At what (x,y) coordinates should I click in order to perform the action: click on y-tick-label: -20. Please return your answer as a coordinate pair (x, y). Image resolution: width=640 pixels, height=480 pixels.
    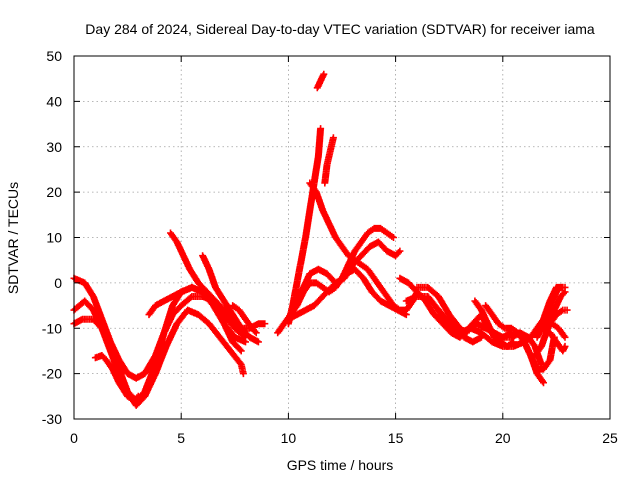
    Looking at the image, I should click on (52, 374).